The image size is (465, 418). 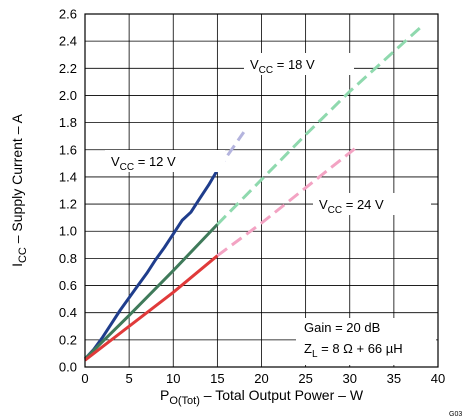 I want to click on figure-id: G03, so click(x=455, y=414).